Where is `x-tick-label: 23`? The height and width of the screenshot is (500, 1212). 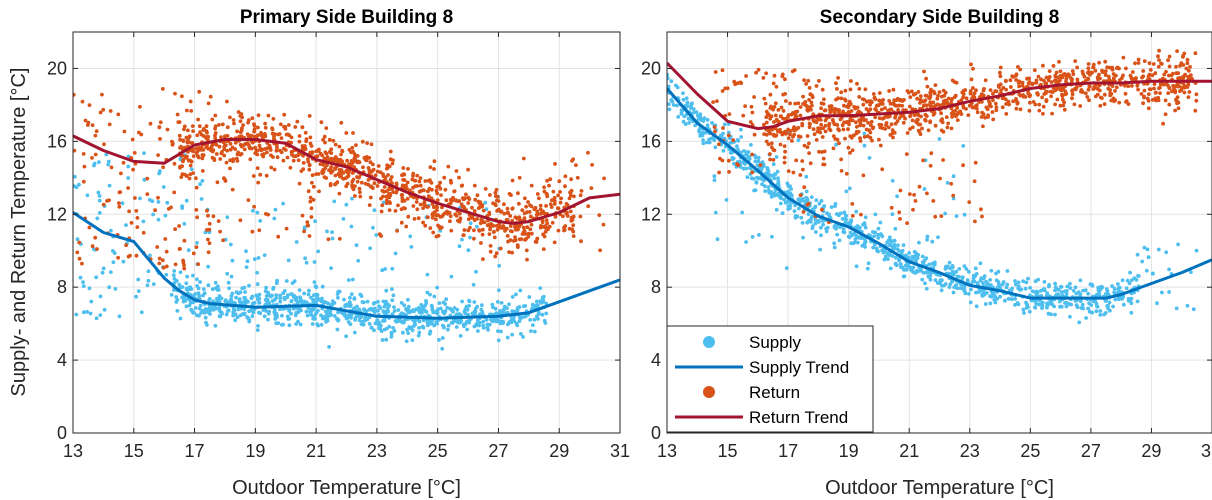 x-tick-label: 23 is located at coordinates (377, 451).